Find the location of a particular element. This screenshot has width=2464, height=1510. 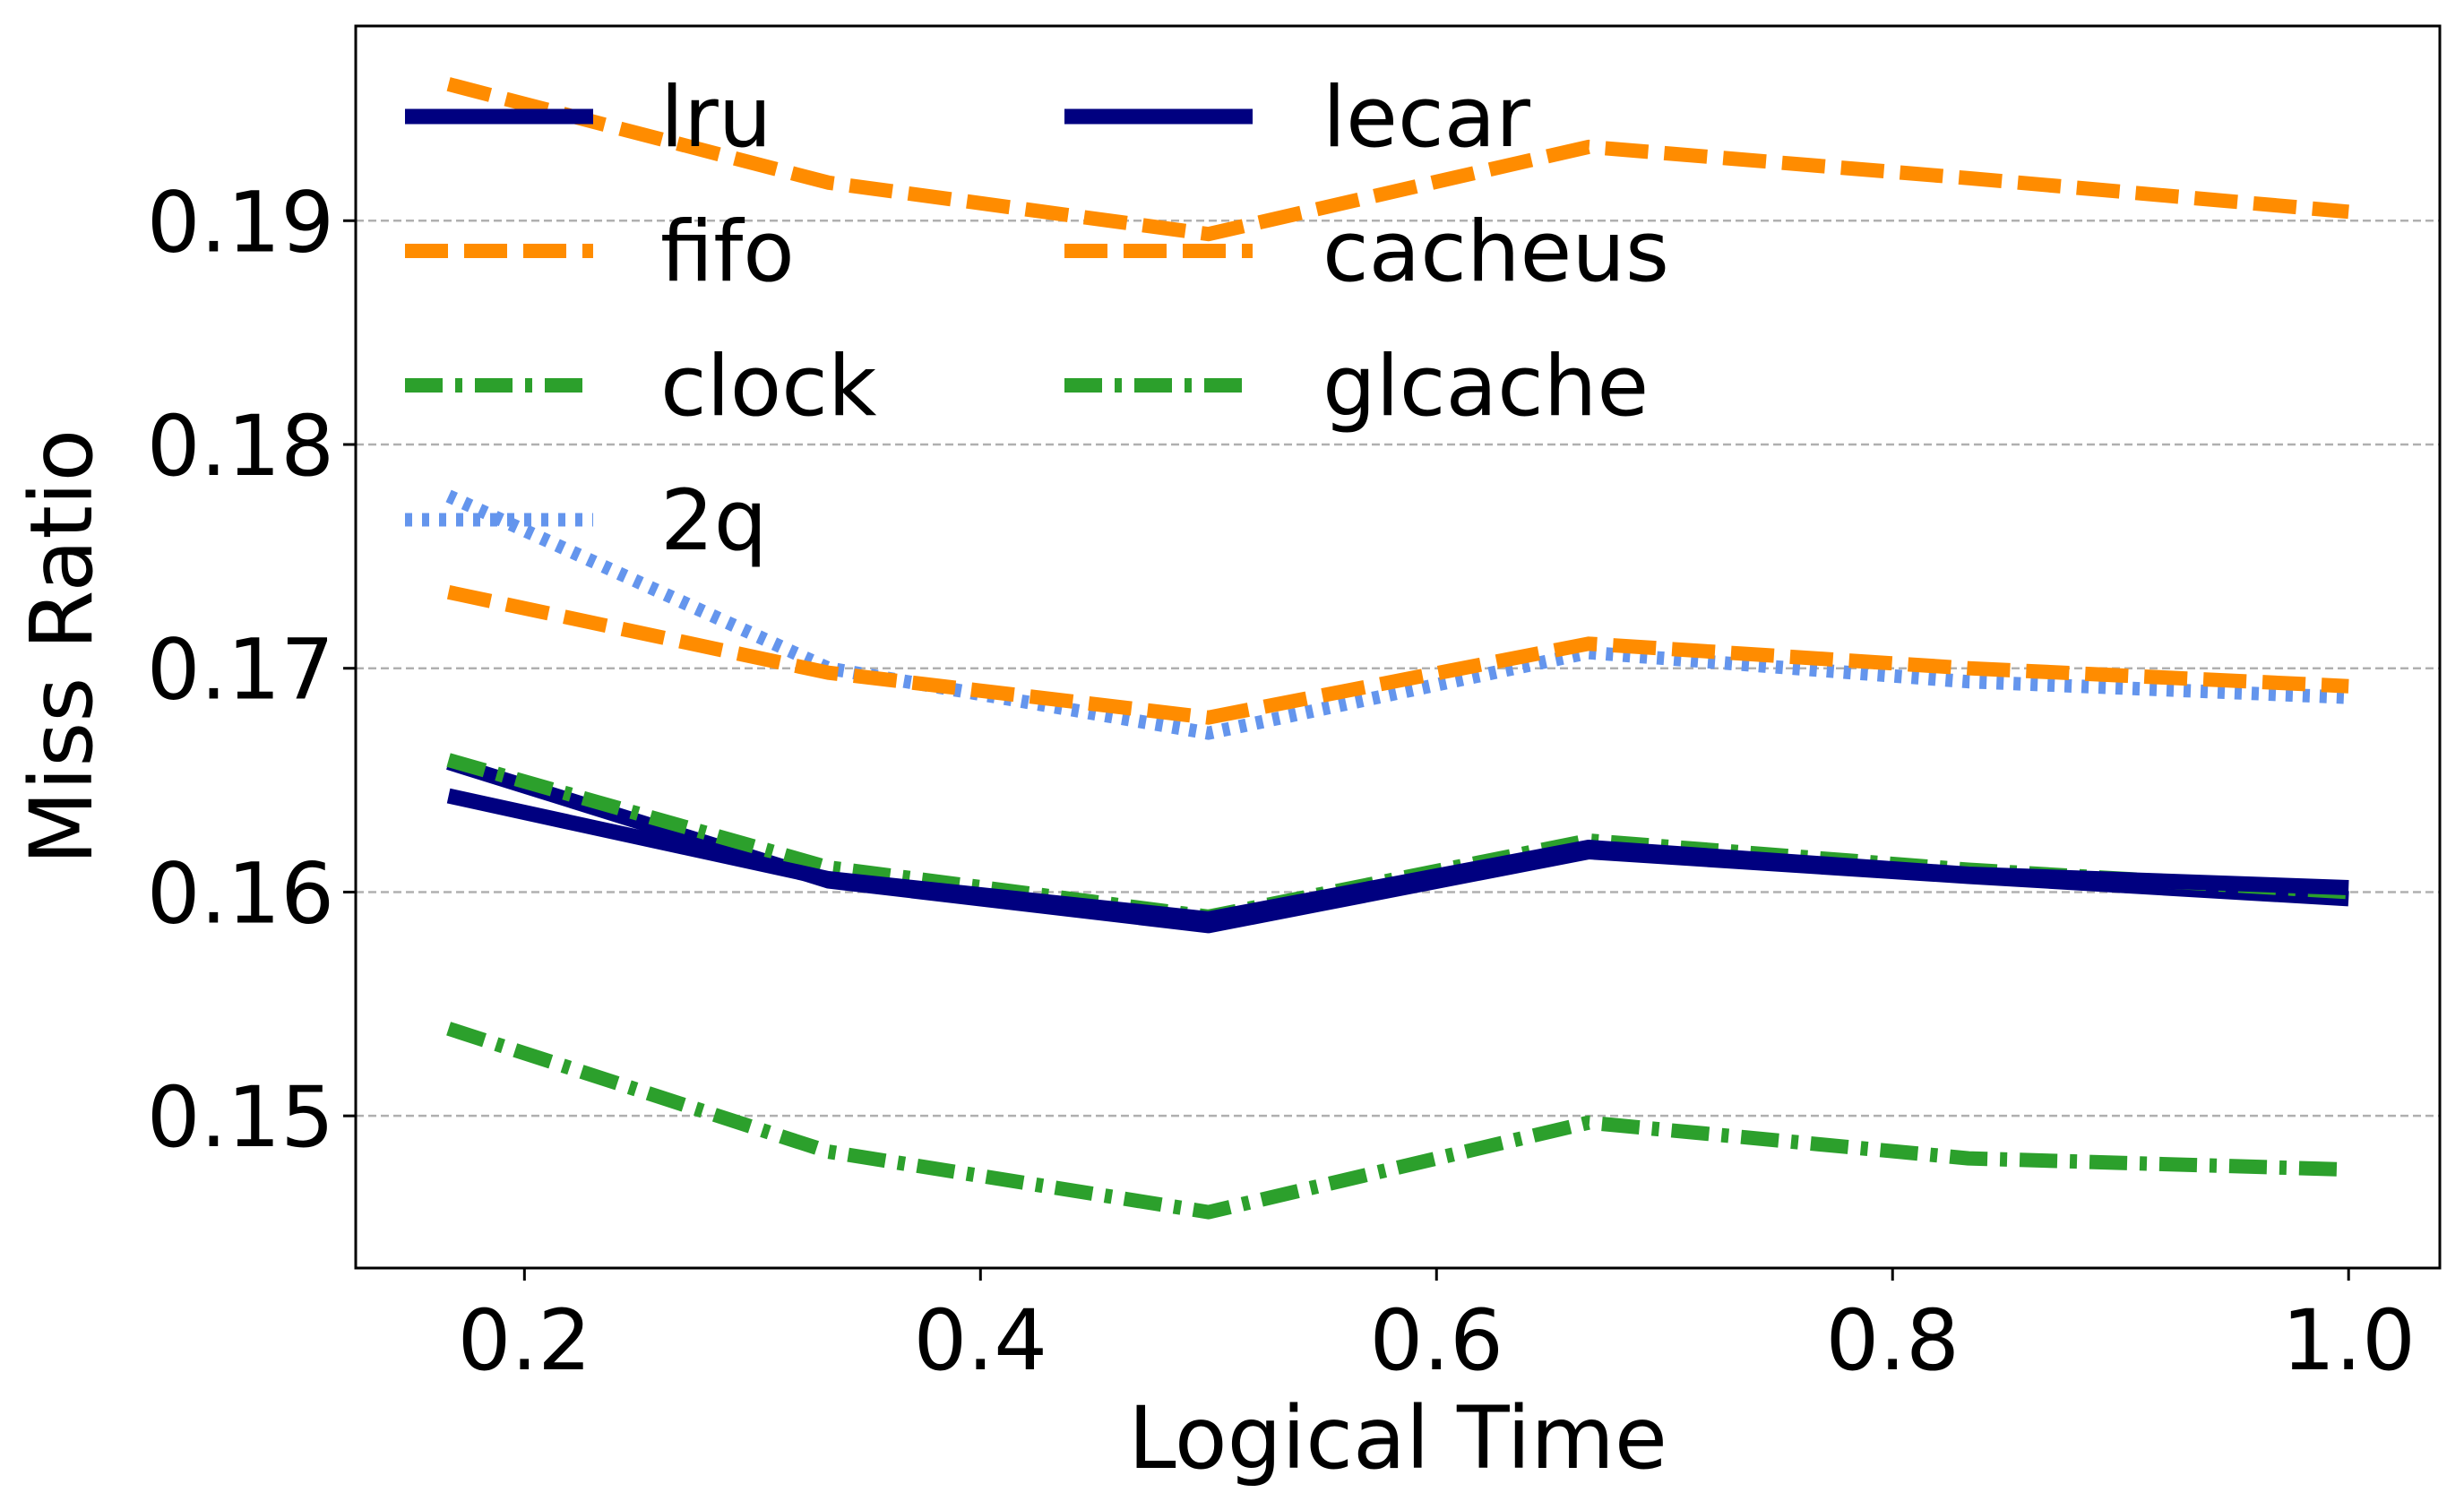

series-line-cacheus is located at coordinates (1398, 654).